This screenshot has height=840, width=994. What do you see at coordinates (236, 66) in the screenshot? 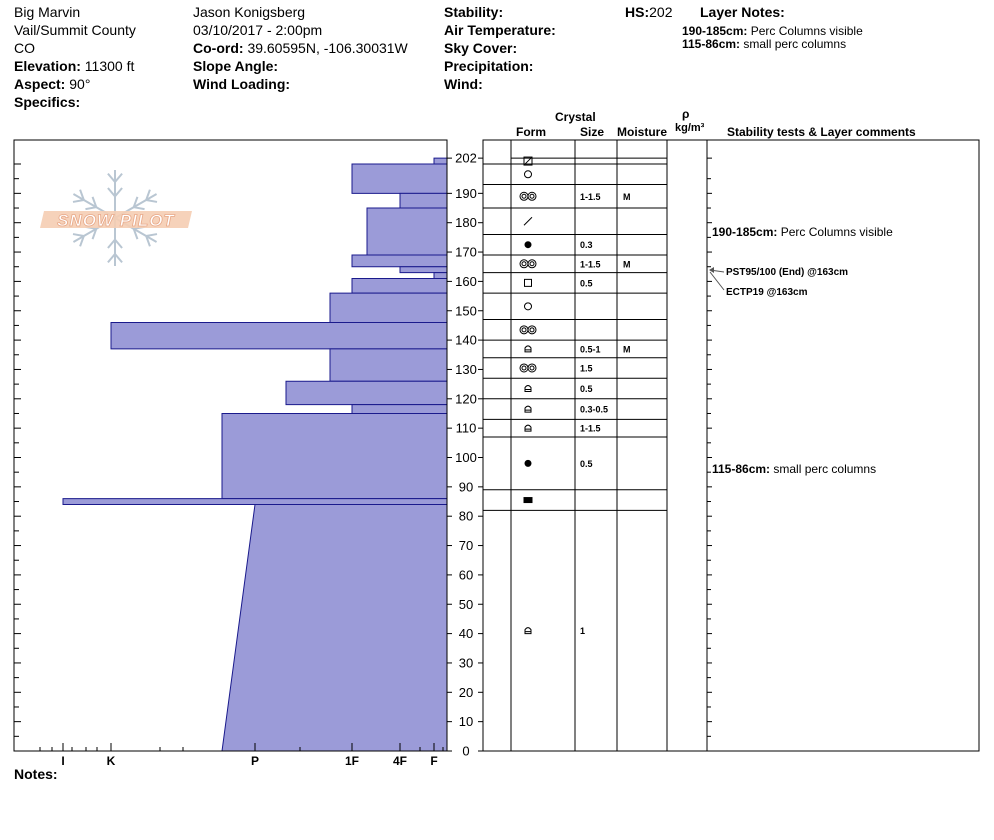
I see `slope-label: Slope Angle:` at bounding box center [236, 66].